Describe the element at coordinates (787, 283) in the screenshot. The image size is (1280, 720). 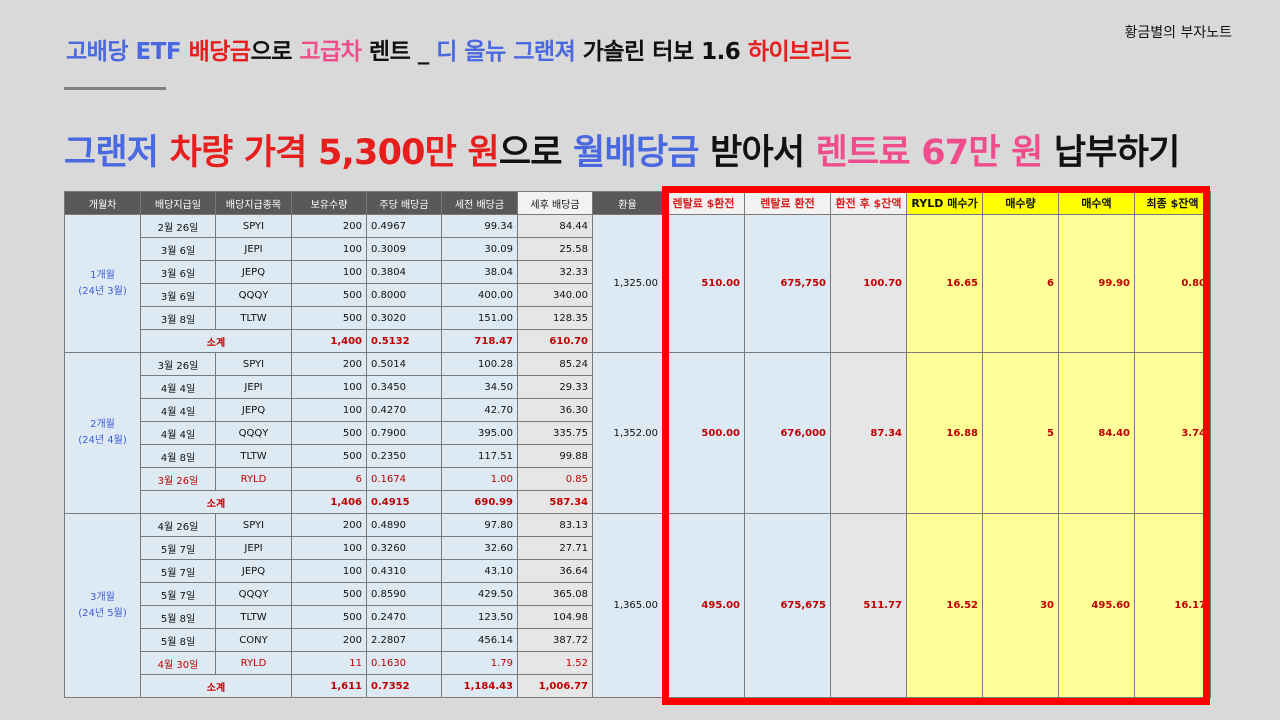
I see `rent-krw-cell: 675,750` at that location.